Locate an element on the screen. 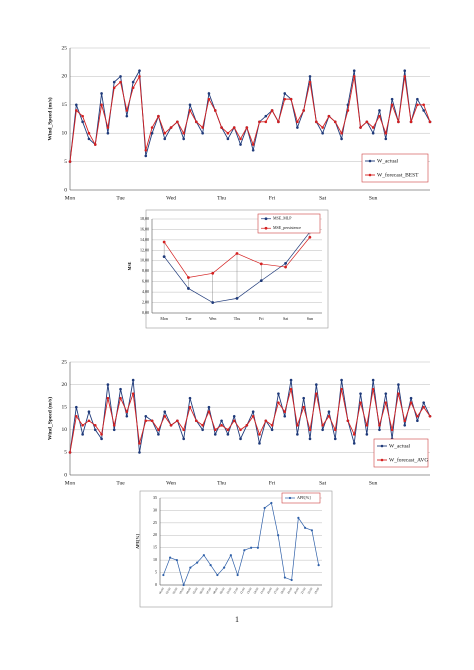  x-tick-label: Fri is located at coordinates (272, 198).